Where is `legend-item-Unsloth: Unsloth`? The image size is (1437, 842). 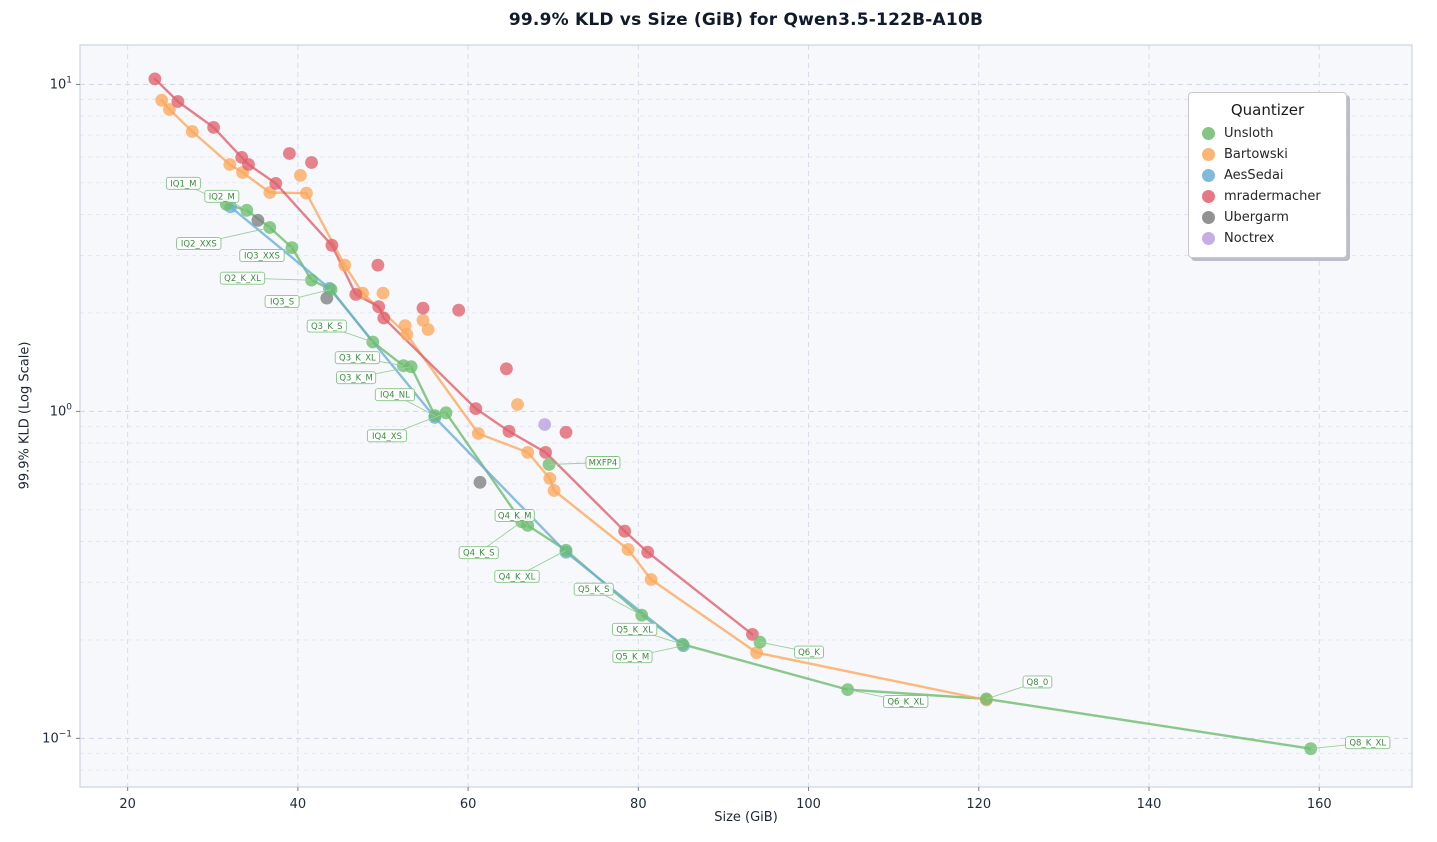 legend-item-Unsloth: Unsloth is located at coordinates (1267, 133).